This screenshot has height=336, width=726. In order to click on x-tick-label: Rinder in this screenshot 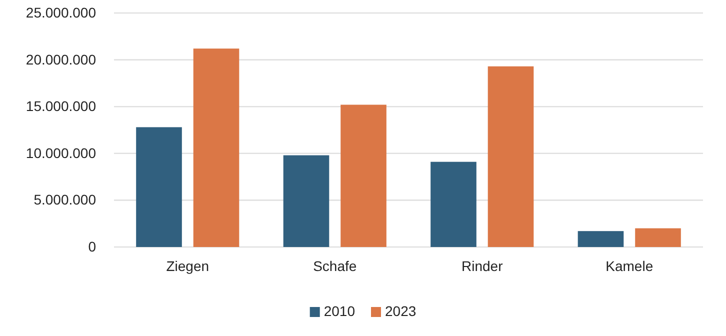, I will do `click(483, 266)`.